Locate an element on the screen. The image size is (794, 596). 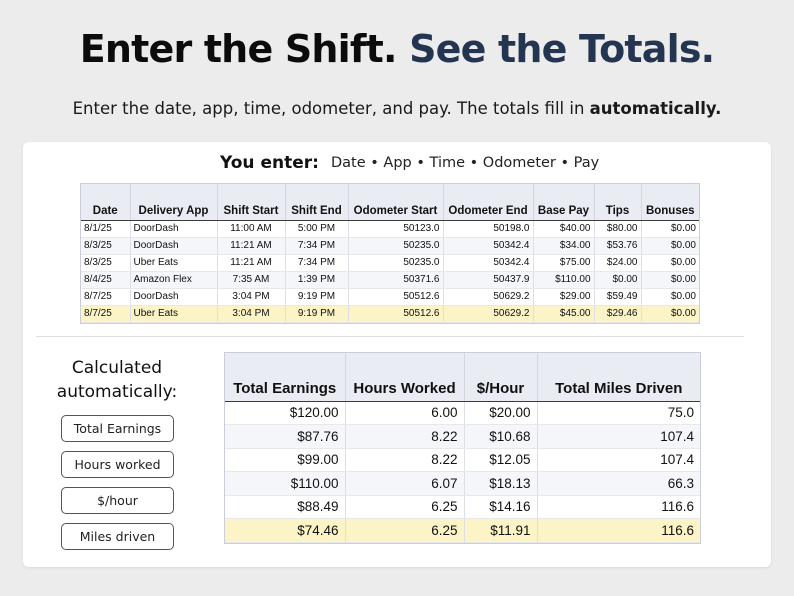
table-cell: $34.00 is located at coordinates (563, 246).